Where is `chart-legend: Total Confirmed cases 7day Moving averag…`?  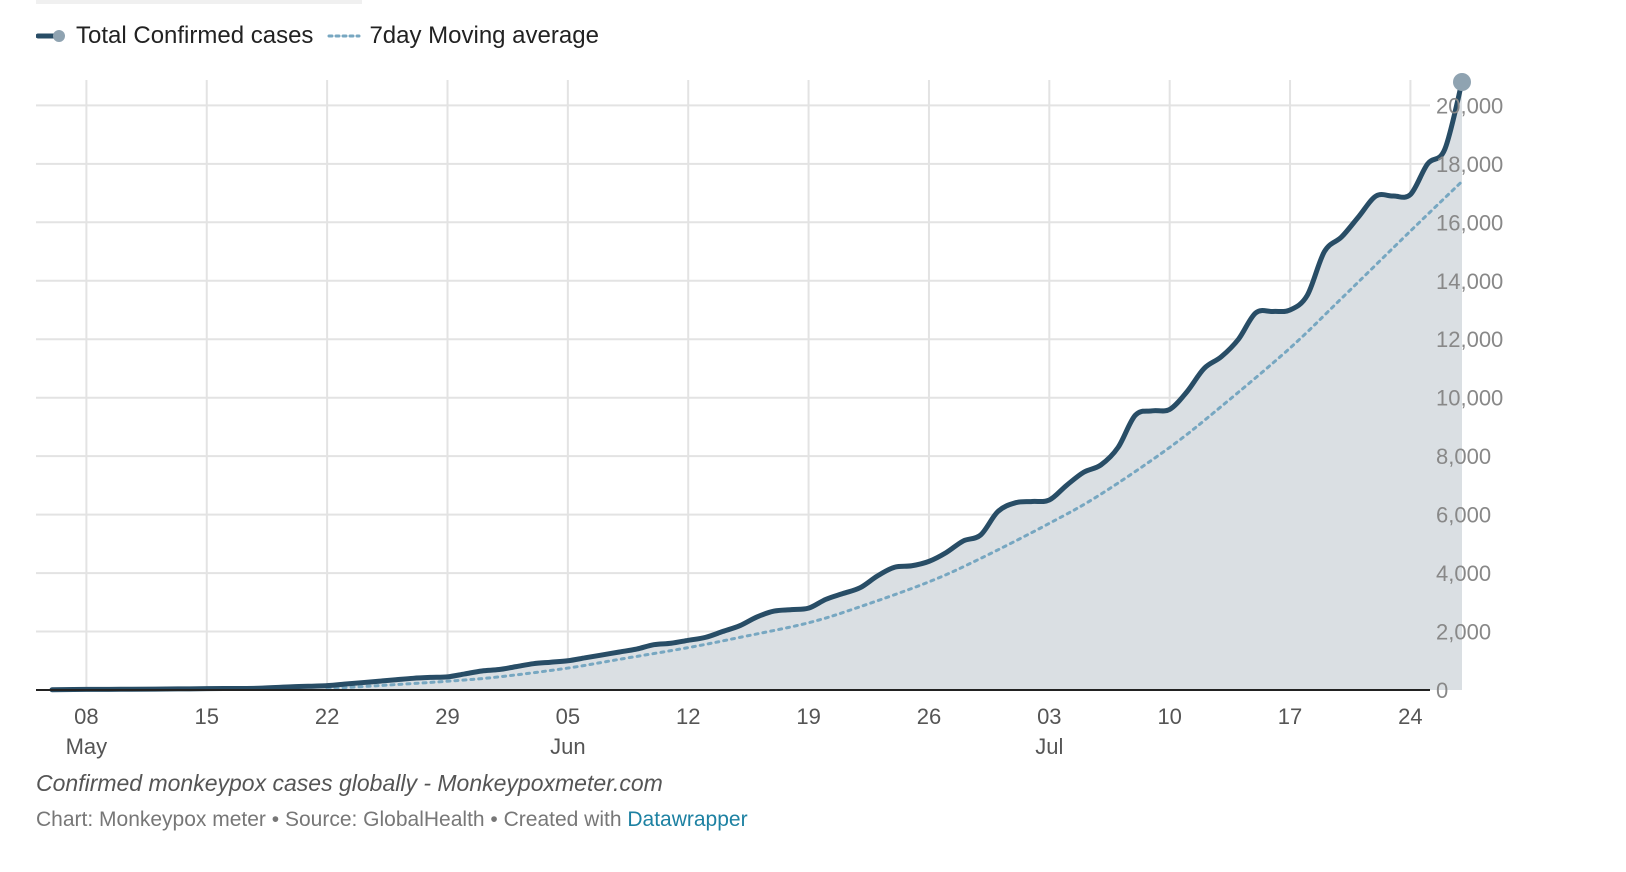 chart-legend: Total Confirmed cases 7day Moving averag… is located at coordinates (324, 36).